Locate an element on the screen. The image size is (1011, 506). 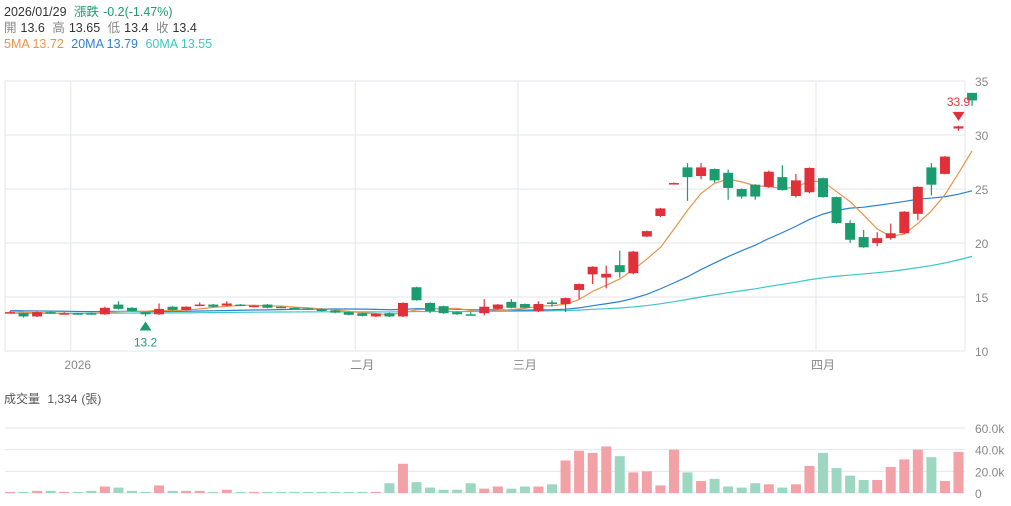
header-row-1: 2026/01/29 漲跌 -0.2(-1.47%) is located at coordinates (90, 12).